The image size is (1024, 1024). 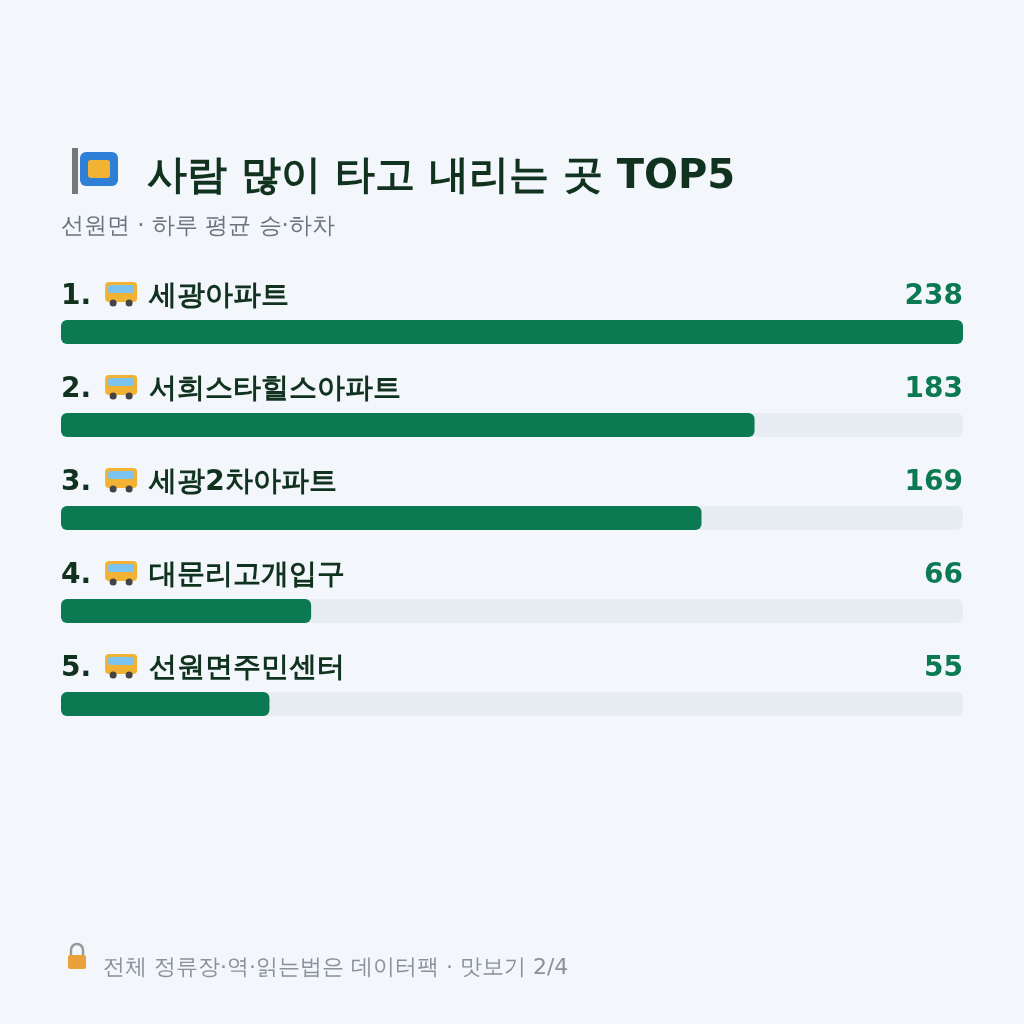 I want to click on category-label: 2. 서희스타힐스아파트, so click(x=231, y=387).